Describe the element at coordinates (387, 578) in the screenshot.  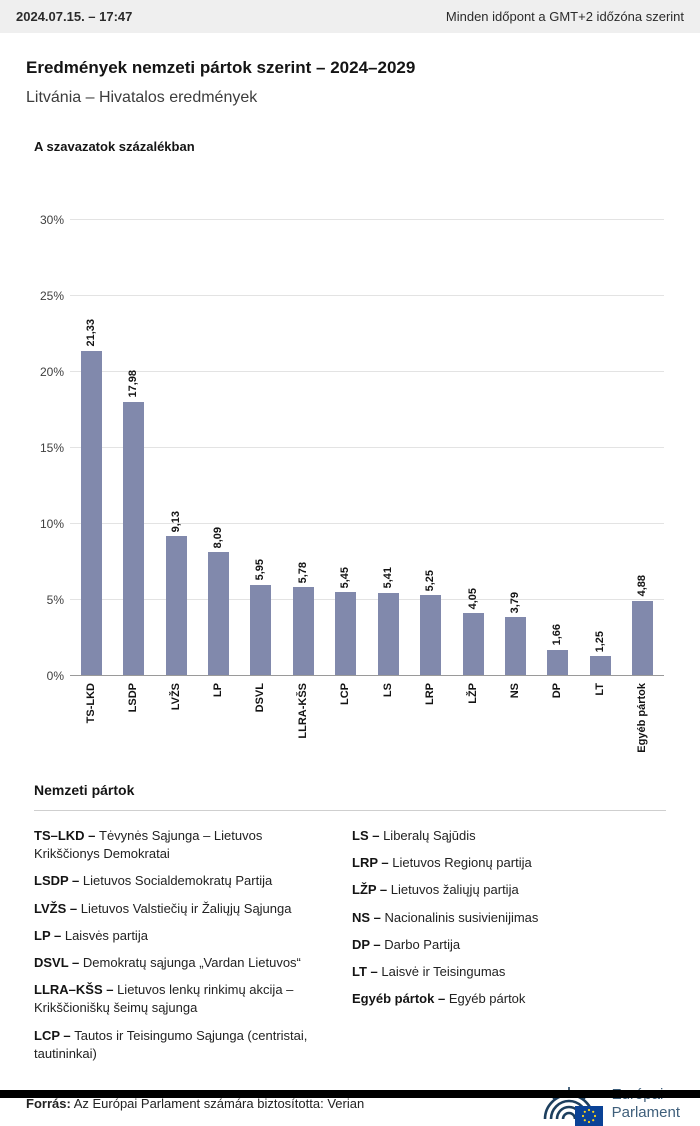
I see `bar-value-label: 5,41` at that location.